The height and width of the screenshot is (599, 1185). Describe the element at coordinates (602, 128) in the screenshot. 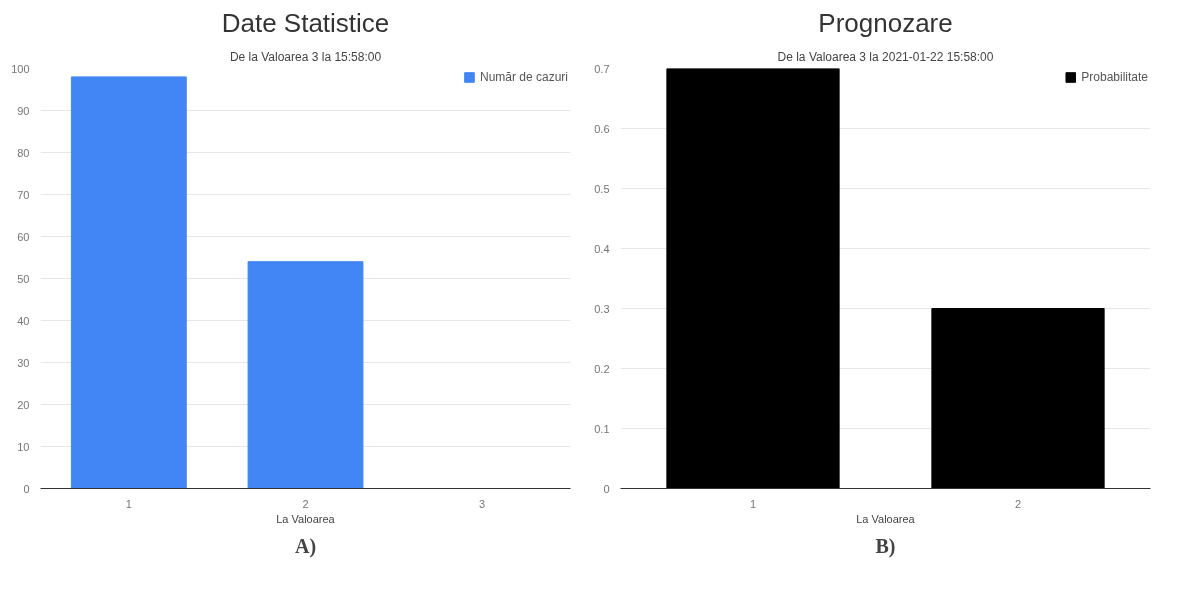

I see `y-tick-label: 0.6` at that location.